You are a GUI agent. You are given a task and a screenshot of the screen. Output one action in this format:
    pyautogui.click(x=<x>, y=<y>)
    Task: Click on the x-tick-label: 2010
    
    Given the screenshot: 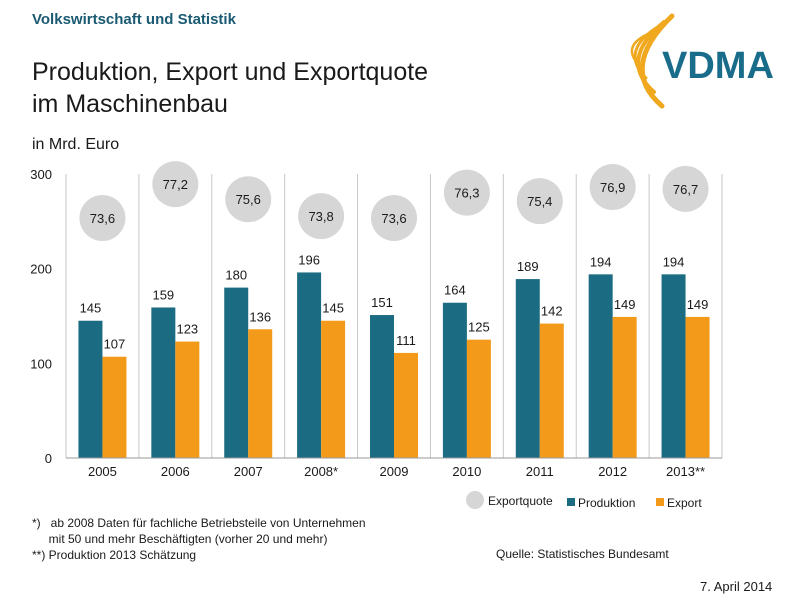 What is the action you would take?
    pyautogui.click(x=466, y=471)
    